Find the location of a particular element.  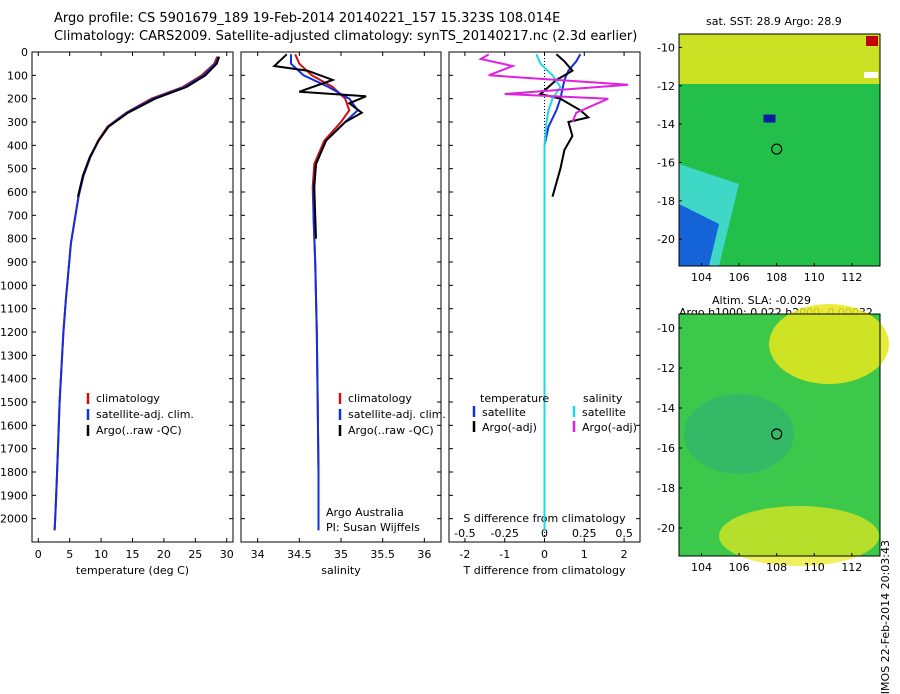

sst-cold-area is located at coordinates (699, 235).